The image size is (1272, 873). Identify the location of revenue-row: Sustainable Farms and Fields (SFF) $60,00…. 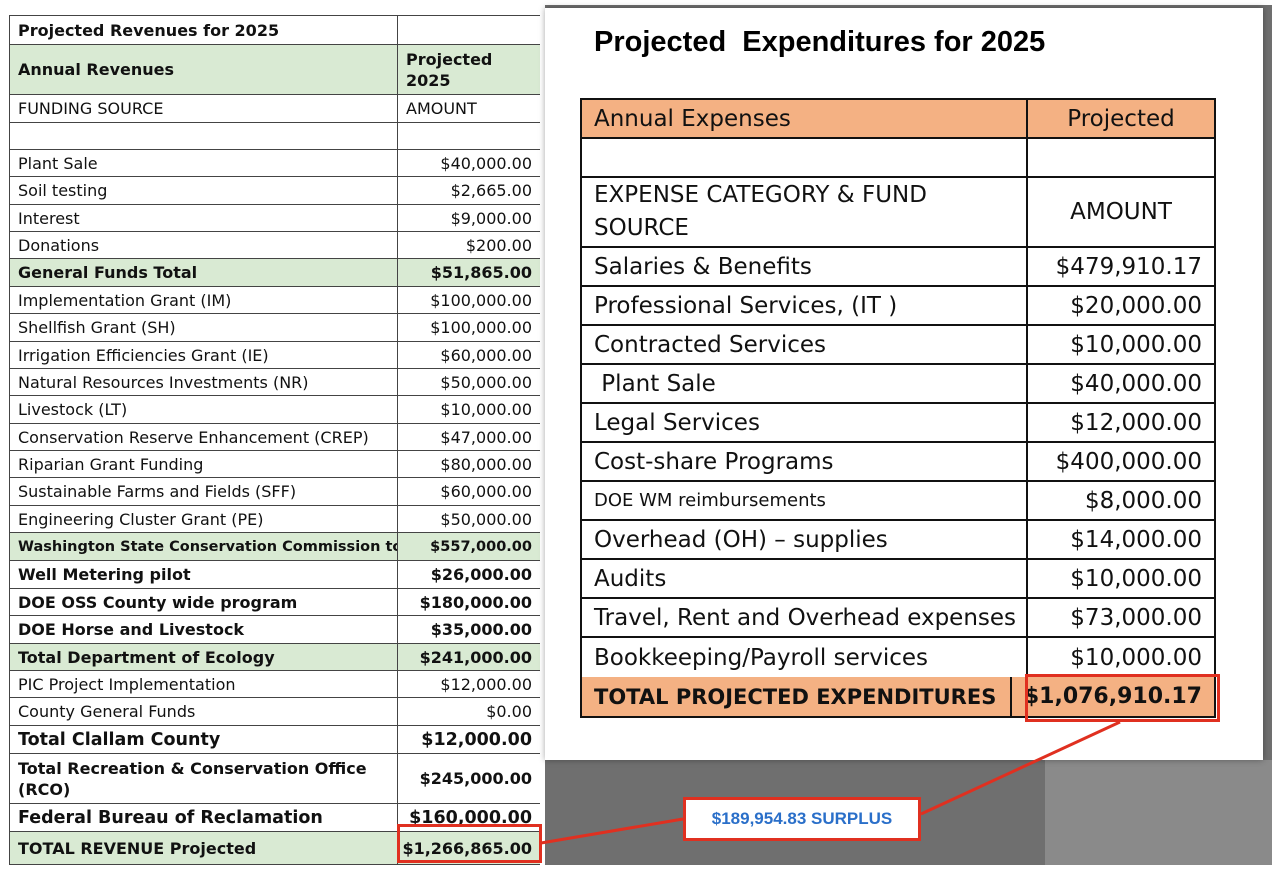
(274, 492).